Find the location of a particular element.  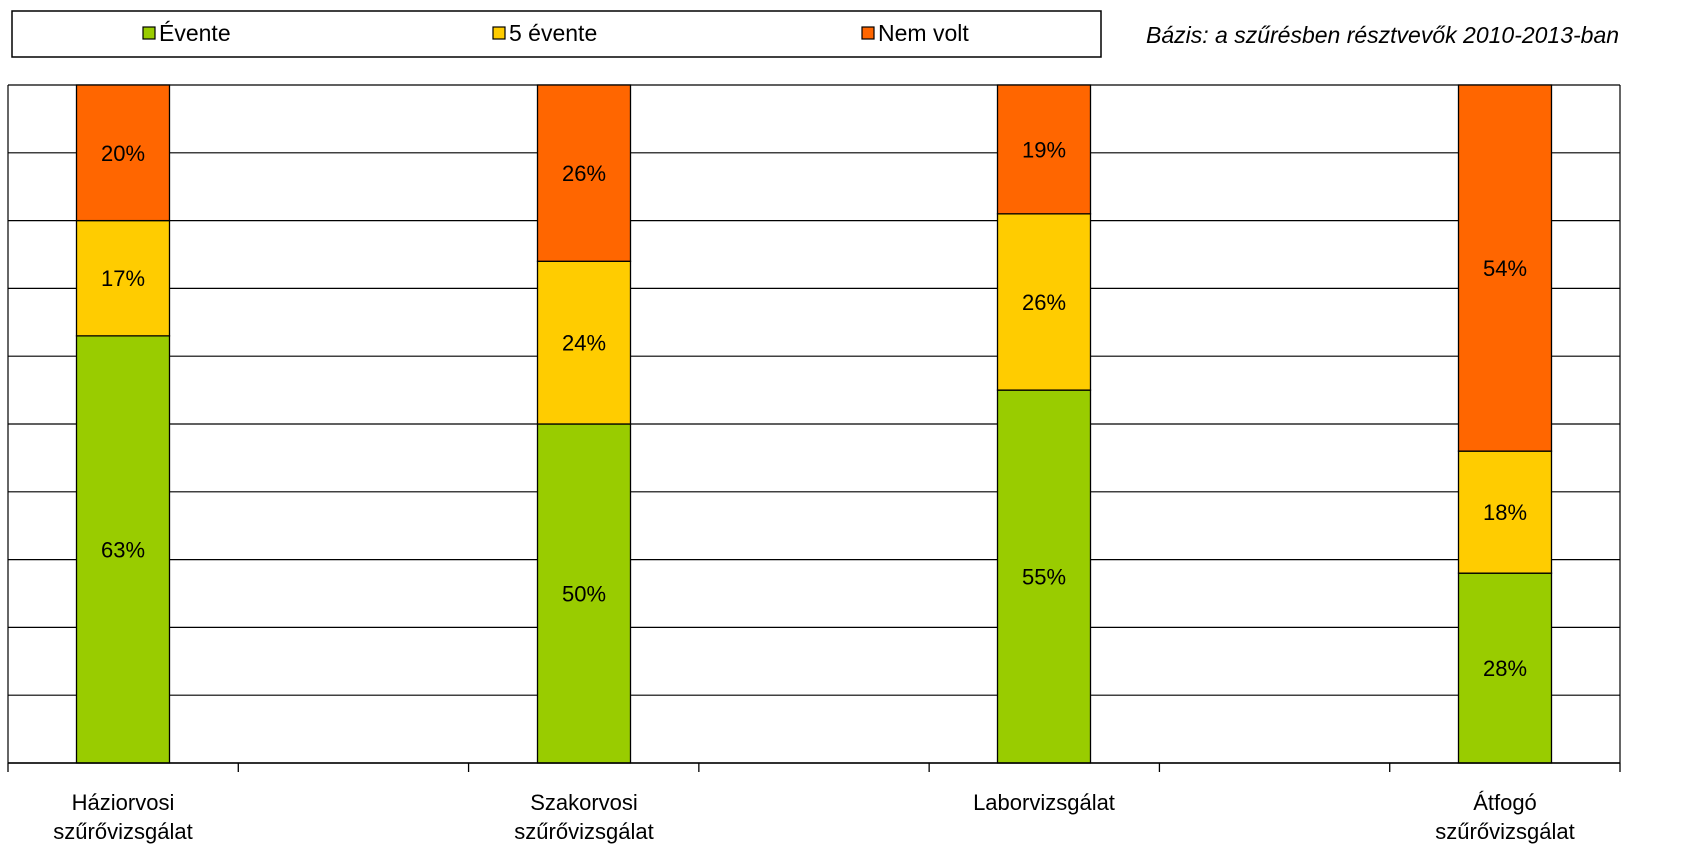

data-label-5-evente: 24% is located at coordinates (584, 343).